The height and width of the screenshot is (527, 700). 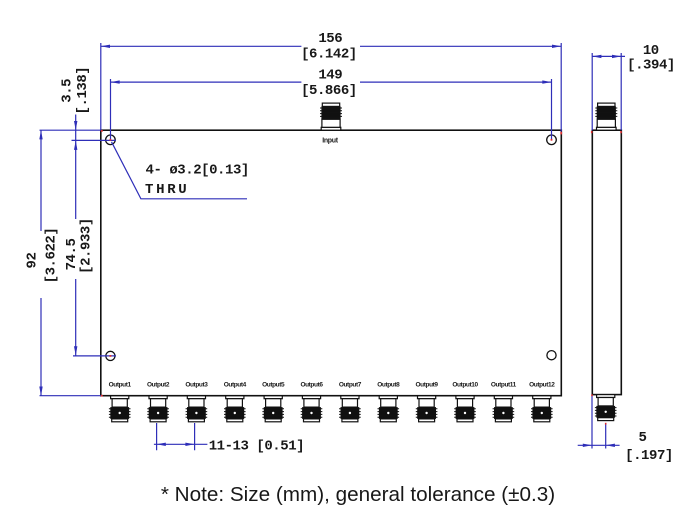 What do you see at coordinates (273, 385) in the screenshot?
I see `svg-text: Output5` at bounding box center [273, 385].